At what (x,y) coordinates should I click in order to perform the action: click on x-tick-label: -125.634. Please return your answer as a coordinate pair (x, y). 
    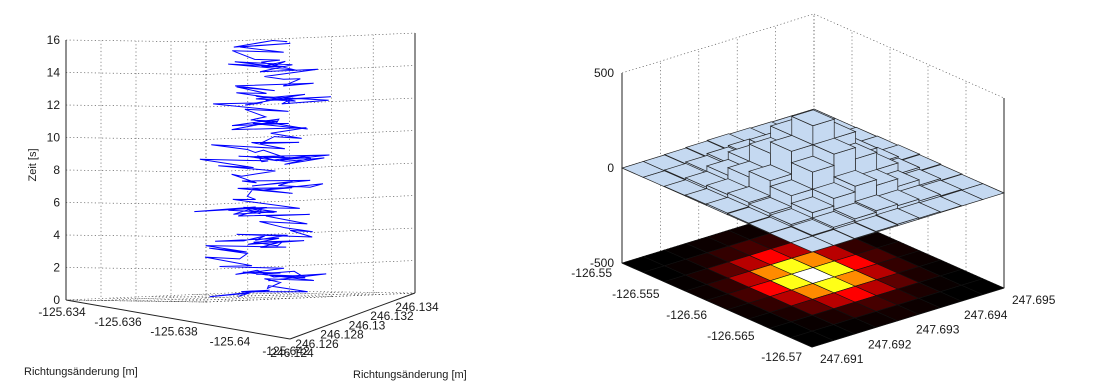
    Looking at the image, I should click on (62, 312).